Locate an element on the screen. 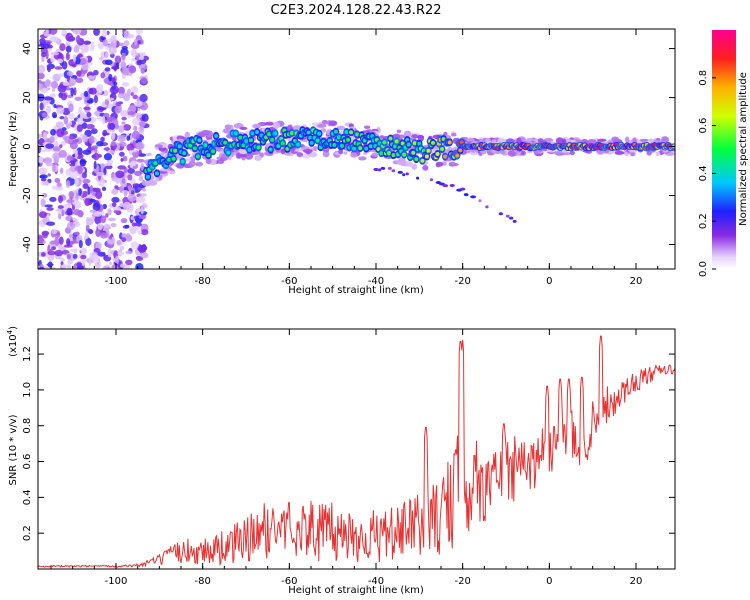 This screenshot has width=750, height=600. colorbar-tick-label: 0.2 is located at coordinates (703, 221).